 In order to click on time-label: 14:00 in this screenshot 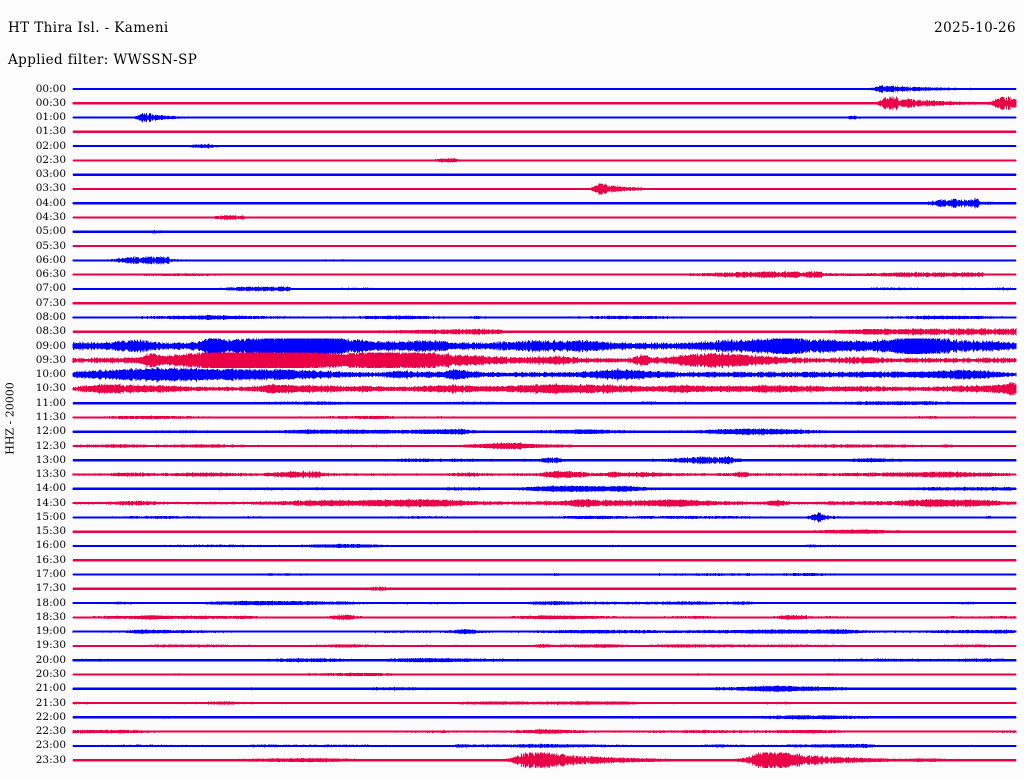, I will do `click(50, 488)`.